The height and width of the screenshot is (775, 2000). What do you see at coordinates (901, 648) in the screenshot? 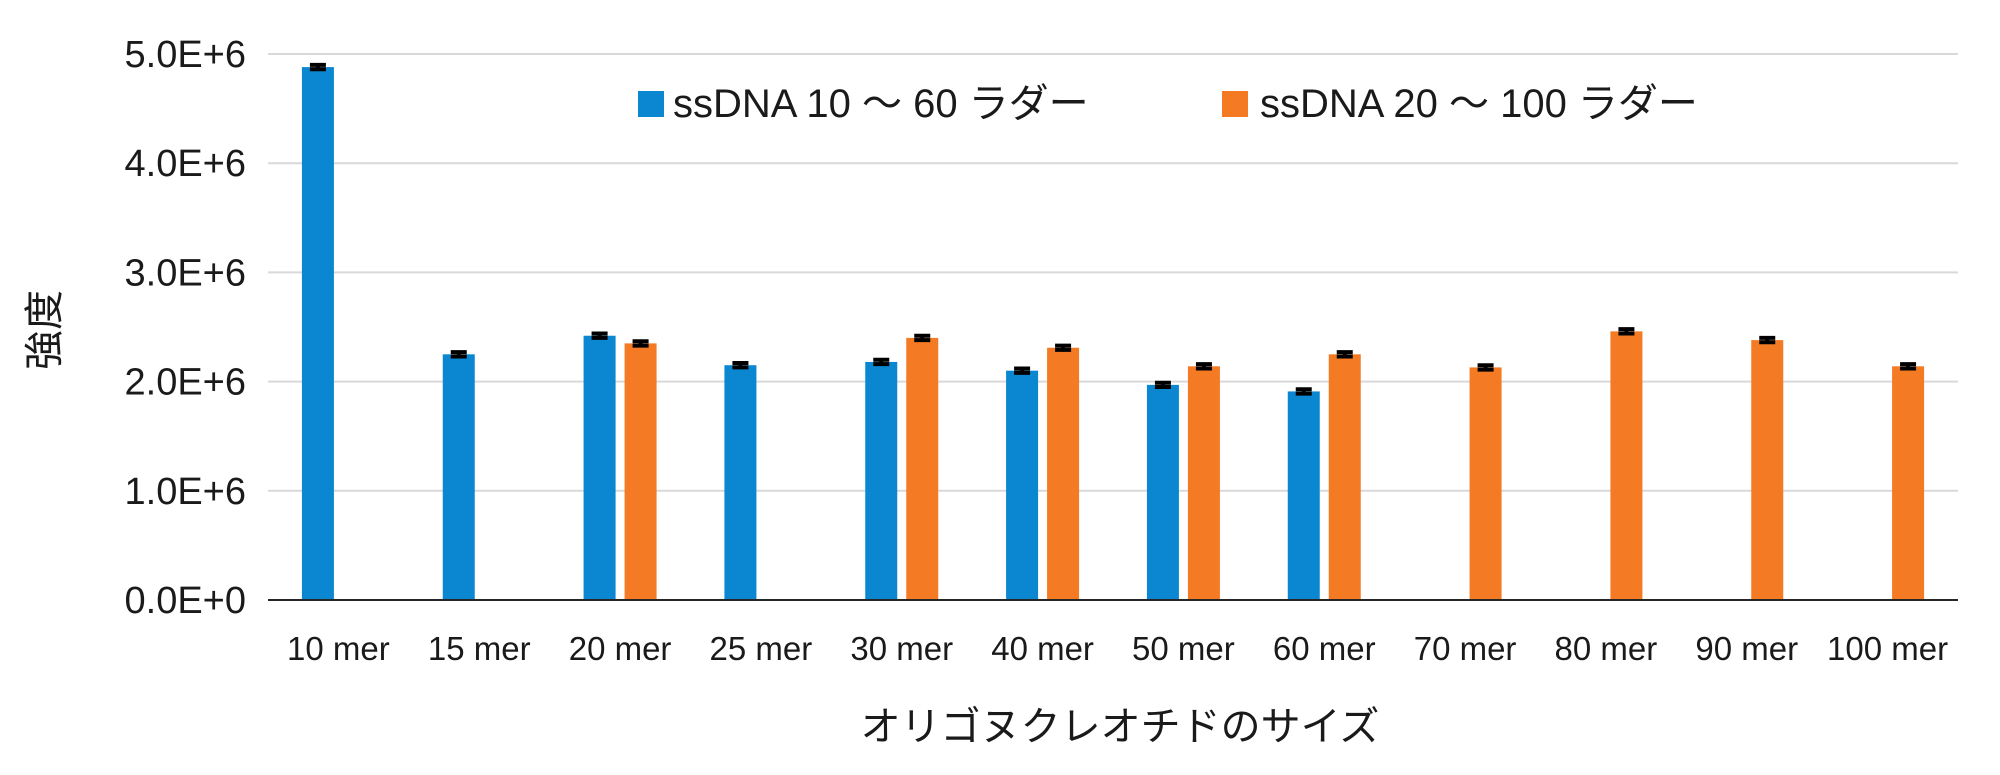
I see `x-tick-label: 30 mer` at bounding box center [901, 648].